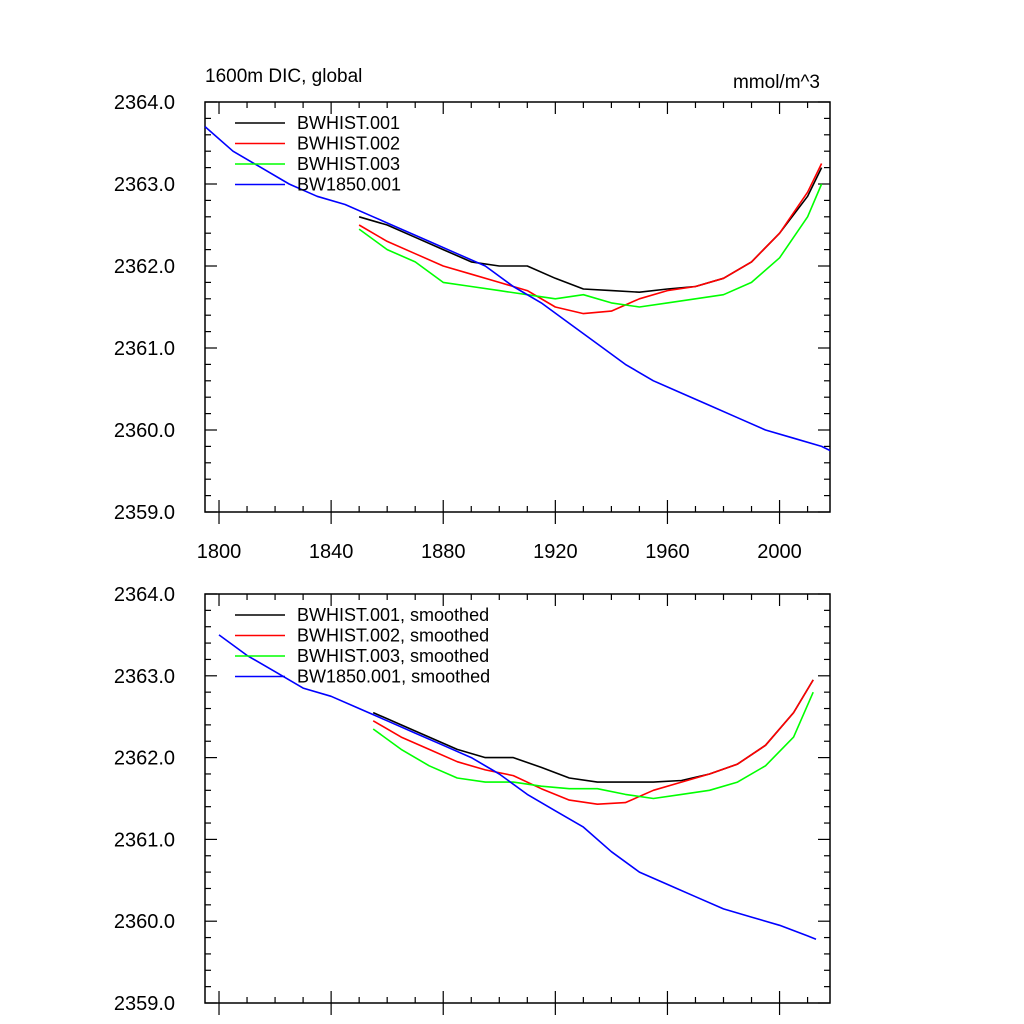 Image resolution: width=1024 pixels, height=1024 pixels. Describe the element at coordinates (393, 677) in the screenshot. I see `legend-label: BW1850.001, smoothed` at that location.